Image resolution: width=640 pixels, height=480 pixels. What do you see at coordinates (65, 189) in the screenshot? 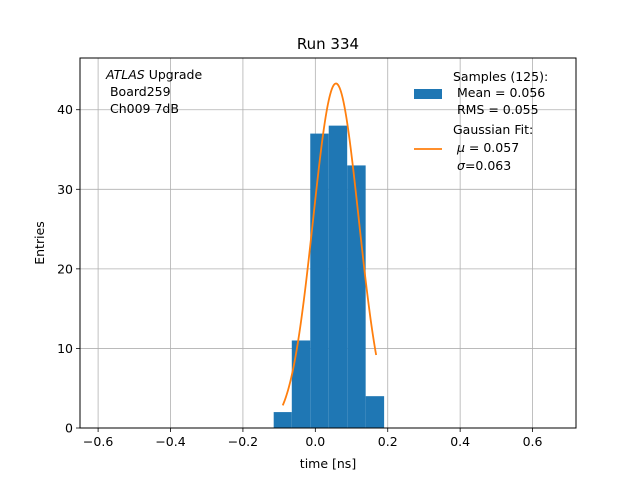
I see `y-tick-label: 30` at bounding box center [65, 189].